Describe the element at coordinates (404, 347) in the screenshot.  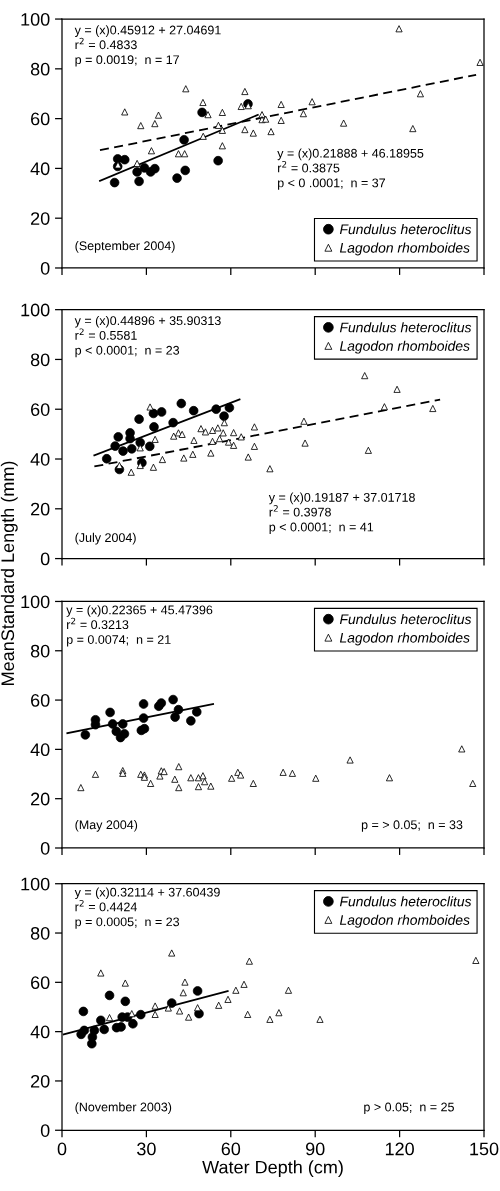
I see `text: Lagodon rhomboides` at that location.